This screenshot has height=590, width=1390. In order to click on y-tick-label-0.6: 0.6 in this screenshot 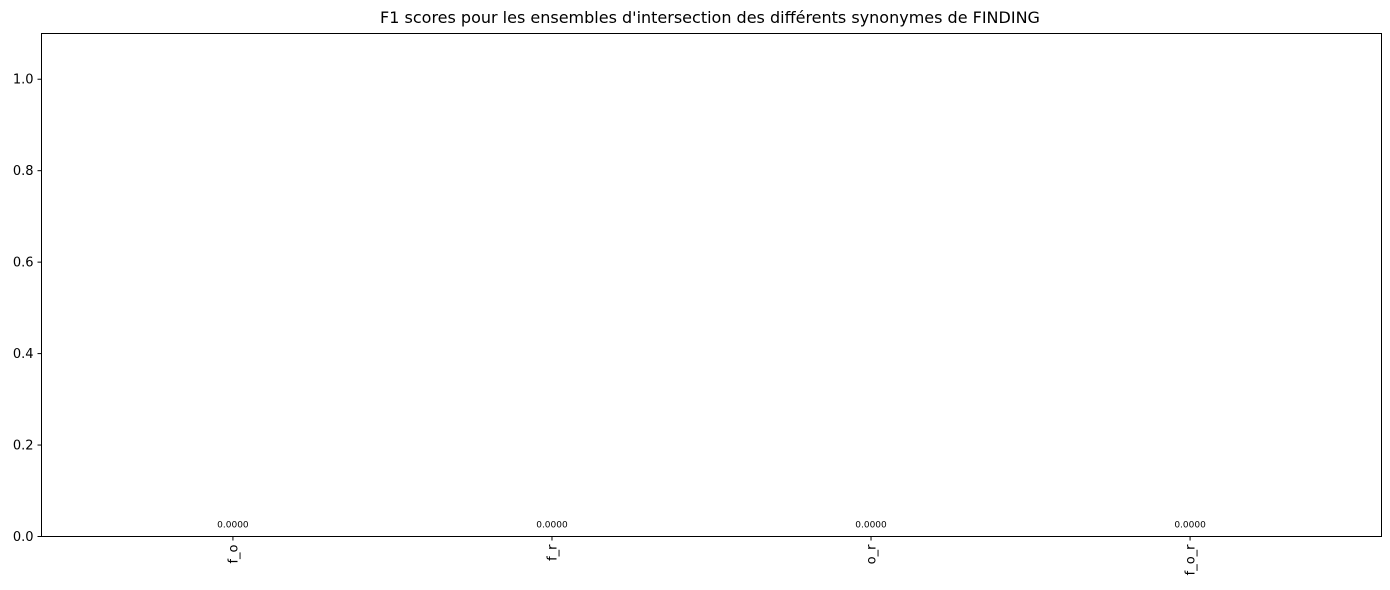, I will do `click(23, 263)`.